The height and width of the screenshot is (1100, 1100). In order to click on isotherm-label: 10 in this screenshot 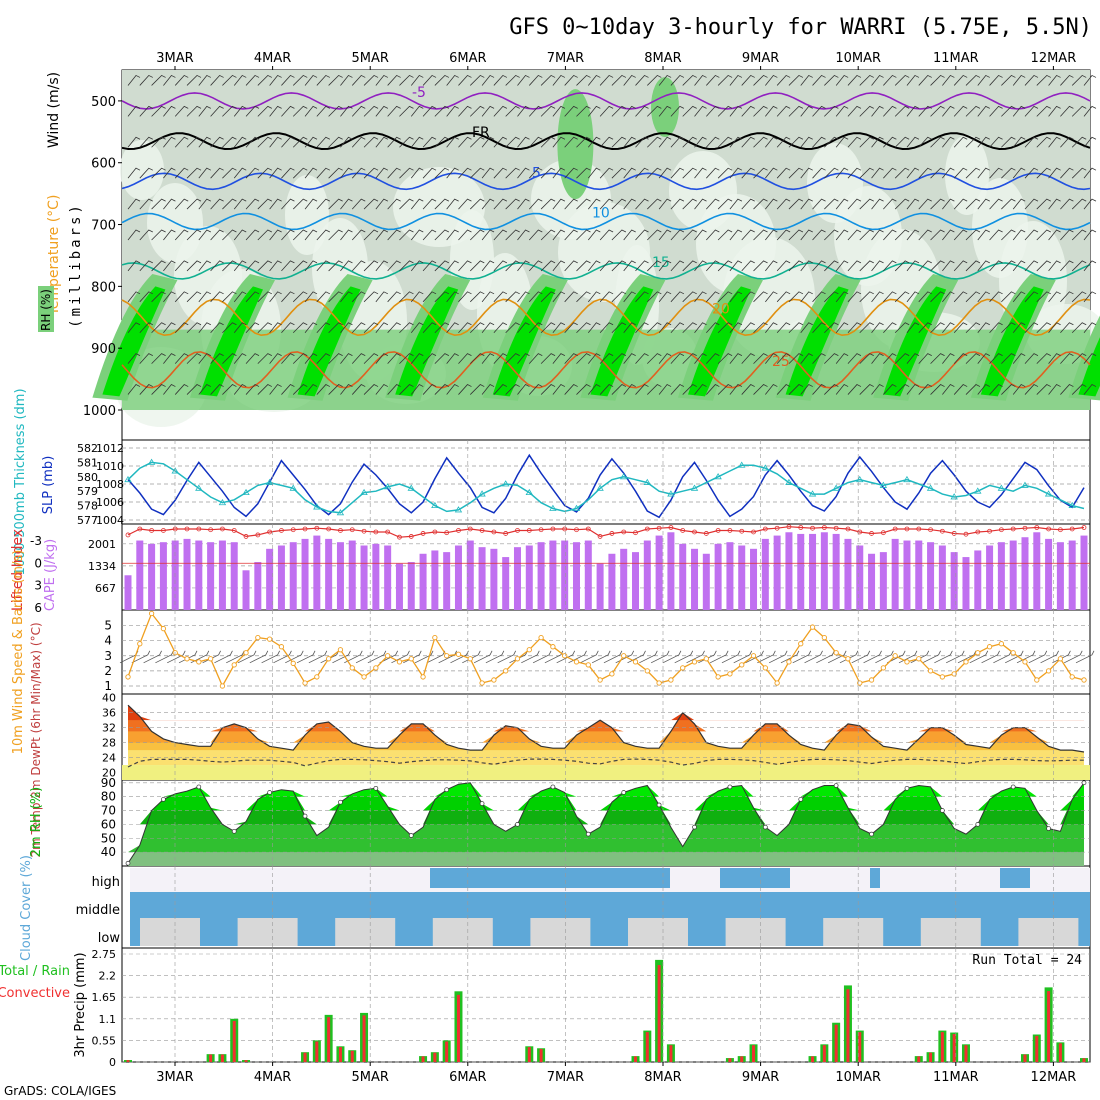, I will do `click(601, 213)`.